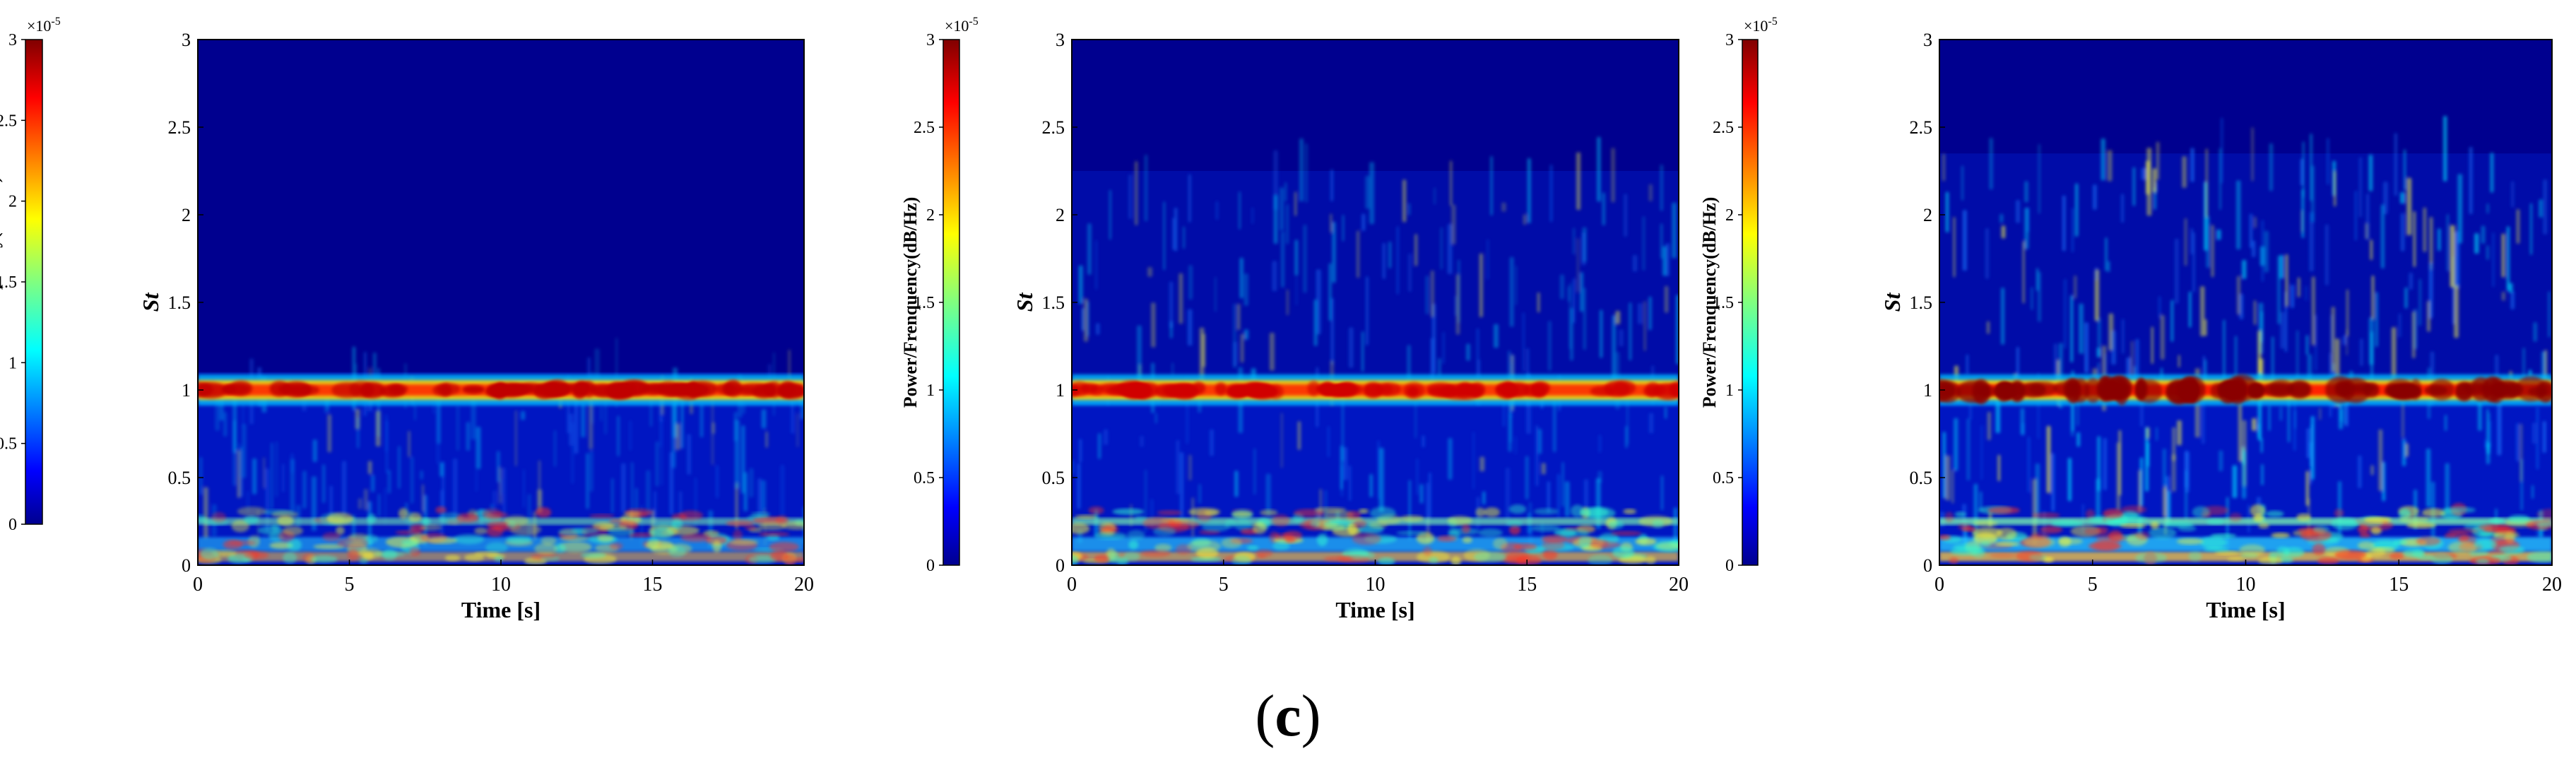 The height and width of the screenshot is (763, 2576). I want to click on figure-caption: (c), so click(1288, 716).